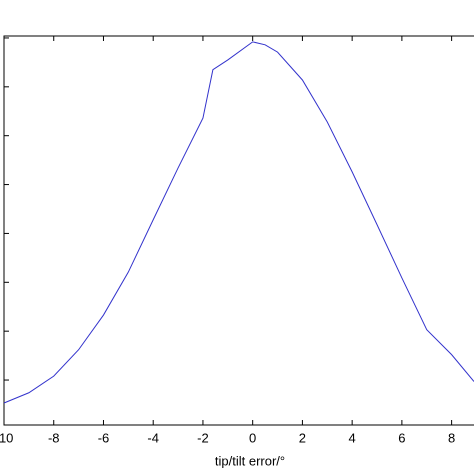  Describe the element at coordinates (6, 437) in the screenshot. I see `x-tick-label: -10` at that location.